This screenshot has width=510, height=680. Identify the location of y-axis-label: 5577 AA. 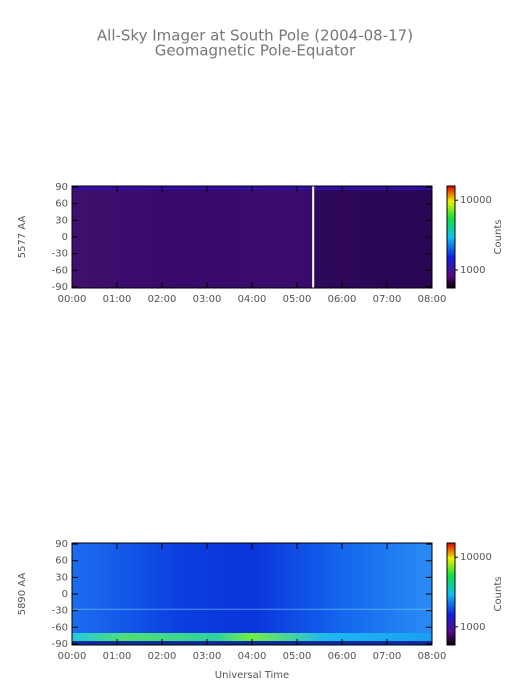
(22, 237).